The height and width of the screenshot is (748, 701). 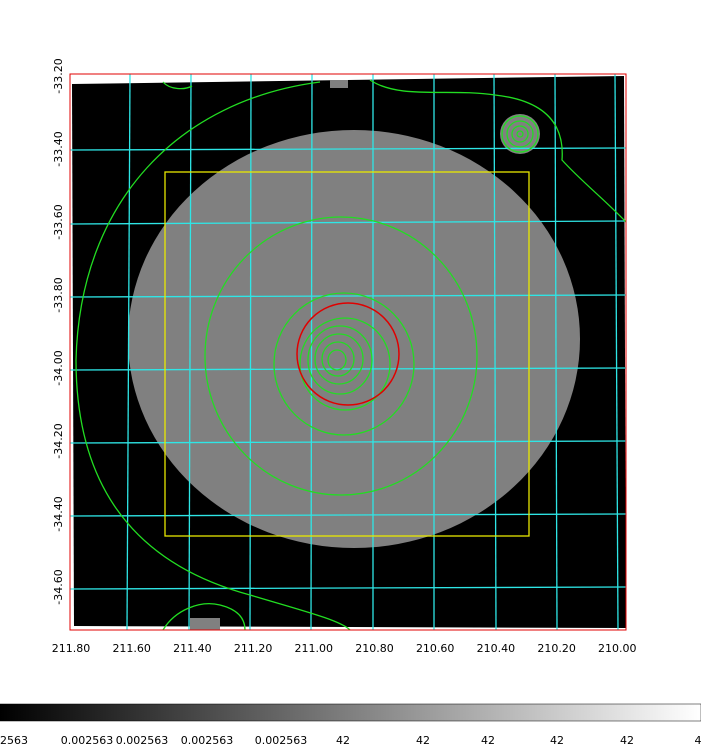 What do you see at coordinates (192, 648) in the screenshot?
I see `x-tick-label: 211.40` at bounding box center [192, 648].